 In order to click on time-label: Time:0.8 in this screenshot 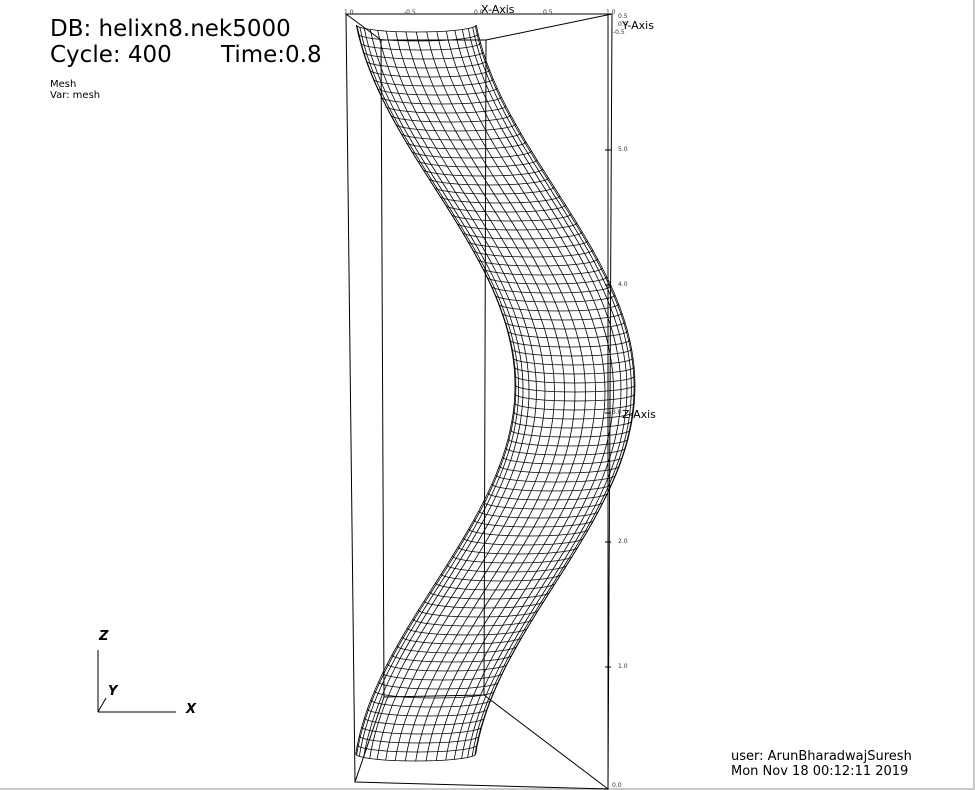, I will do `click(271, 55)`.